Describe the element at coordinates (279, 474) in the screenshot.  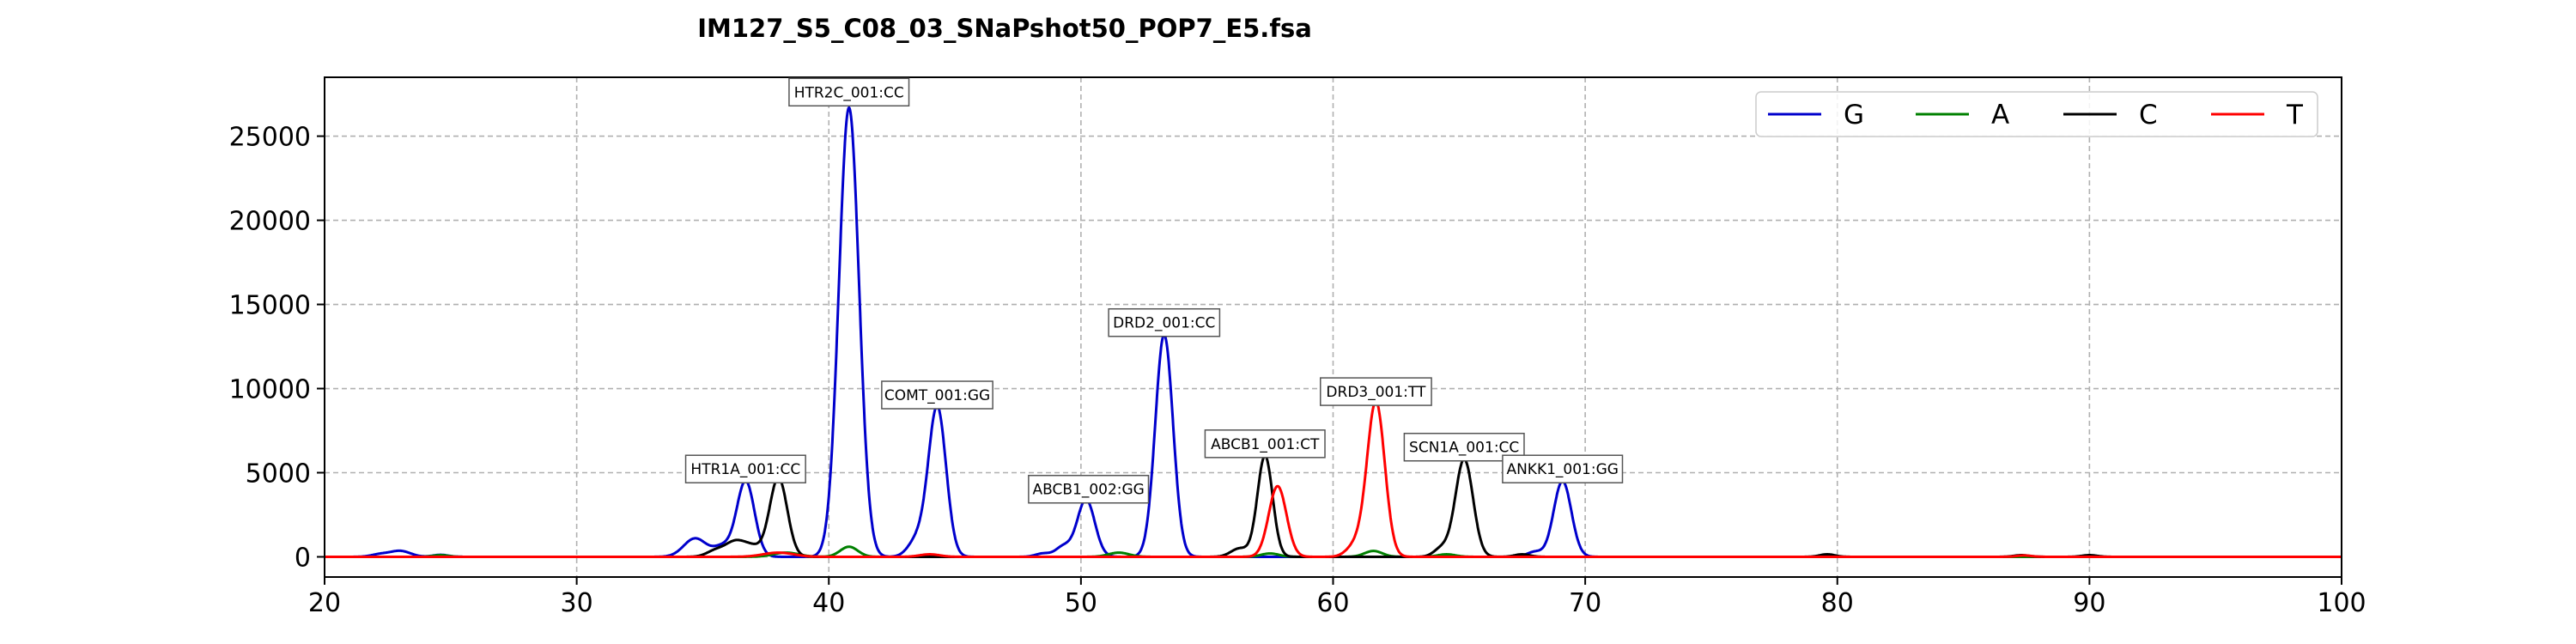
I see `y-tick-label: 5000` at that location.